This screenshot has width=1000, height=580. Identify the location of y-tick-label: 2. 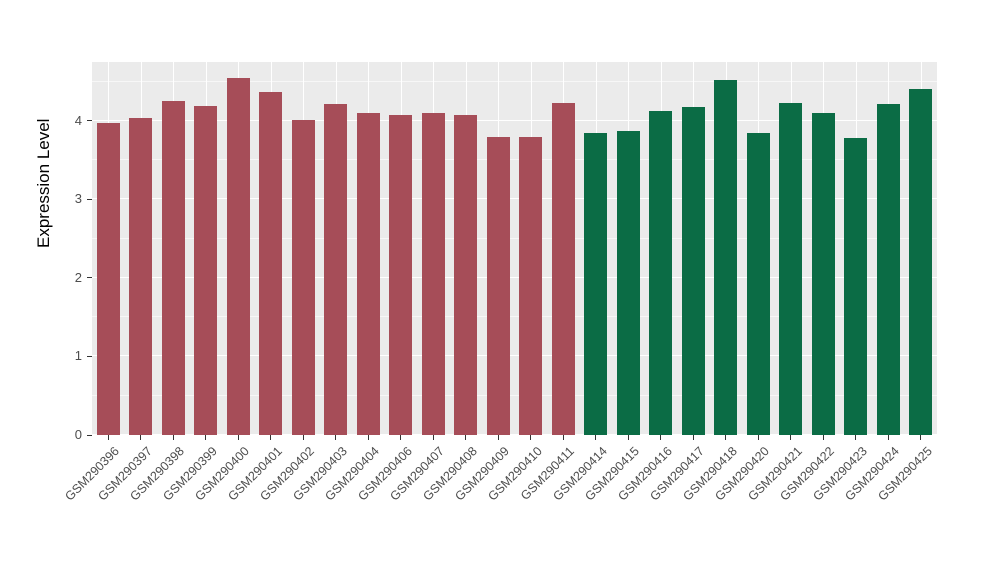
(78, 277).